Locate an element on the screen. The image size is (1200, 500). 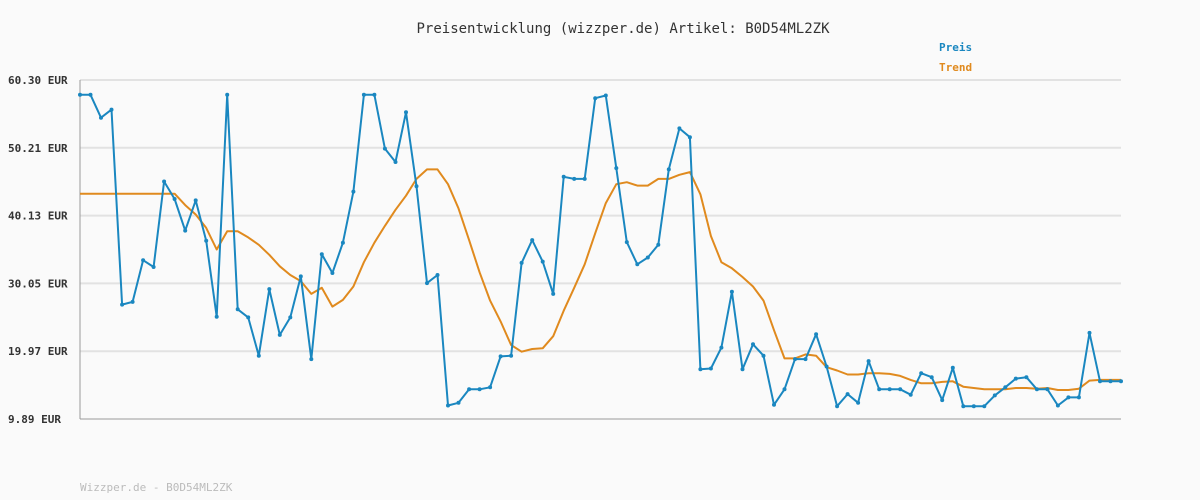
y-tick-label: 50.21 EUR is located at coordinates (38, 148).